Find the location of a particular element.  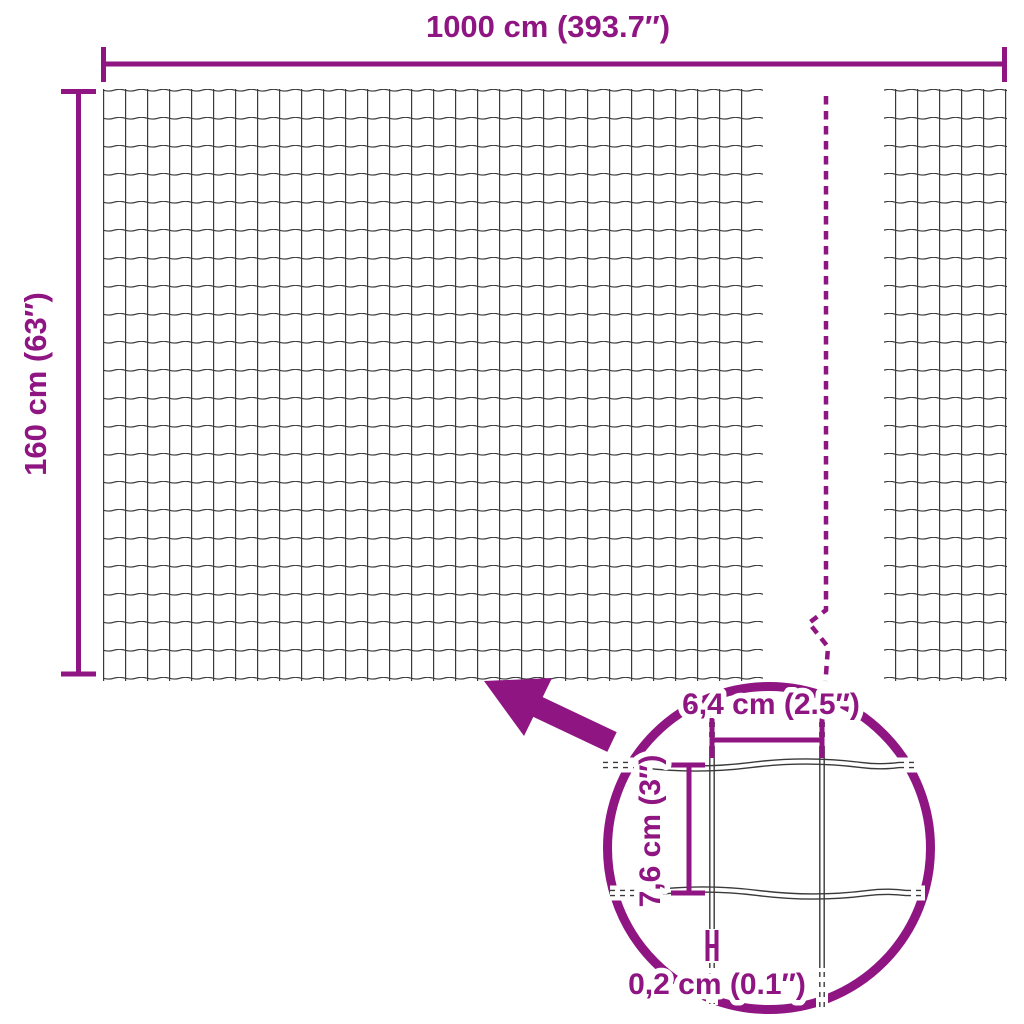

width-dimension: 1000 cm (393.7″) is located at coordinates (554, 45).